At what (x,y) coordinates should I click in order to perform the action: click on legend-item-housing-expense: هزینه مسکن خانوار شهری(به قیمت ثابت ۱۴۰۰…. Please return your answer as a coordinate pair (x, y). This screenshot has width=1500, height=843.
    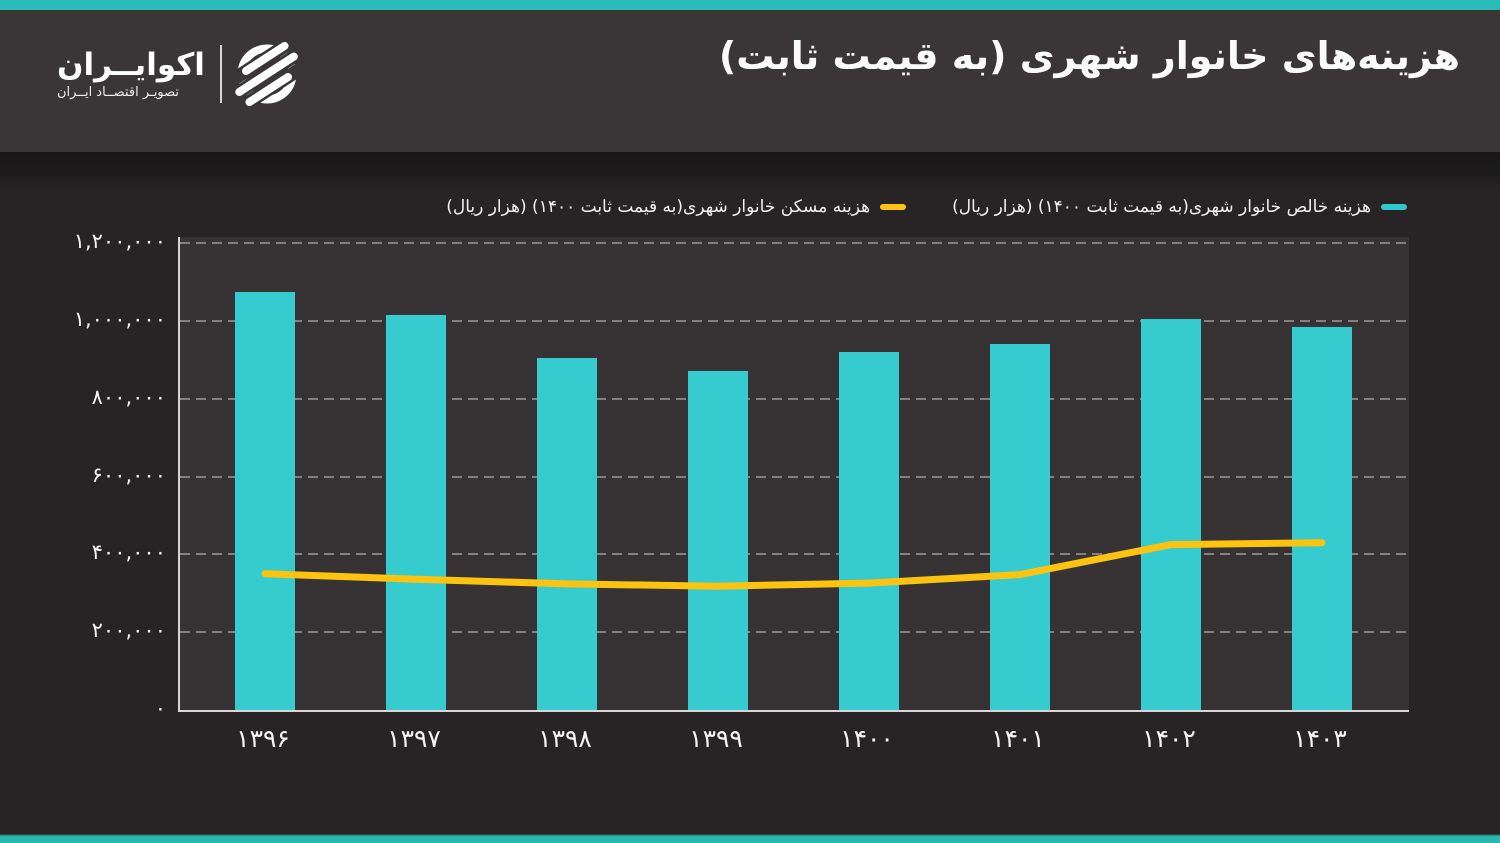
    Looking at the image, I should click on (676, 207).